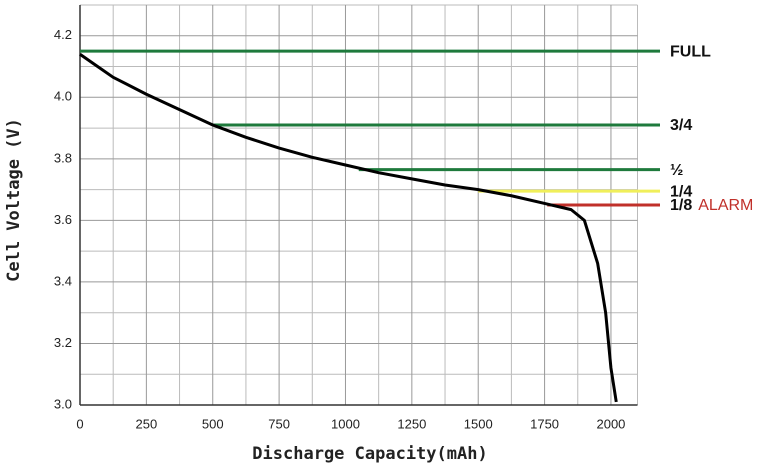  Describe the element at coordinates (63, 403) in the screenshot. I see `y-tick-label: 3.0` at that location.